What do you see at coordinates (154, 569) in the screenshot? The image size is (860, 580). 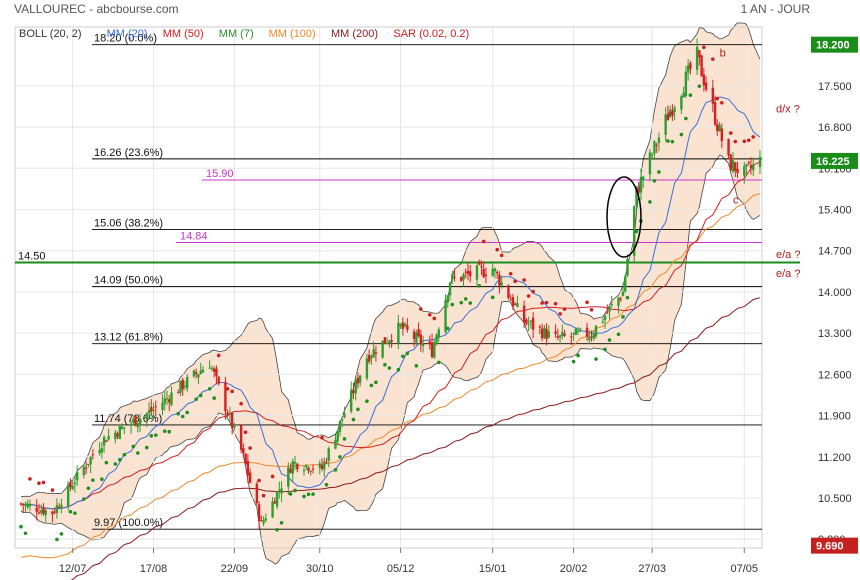 I see `x-tick-label: 17/08` at bounding box center [154, 569].